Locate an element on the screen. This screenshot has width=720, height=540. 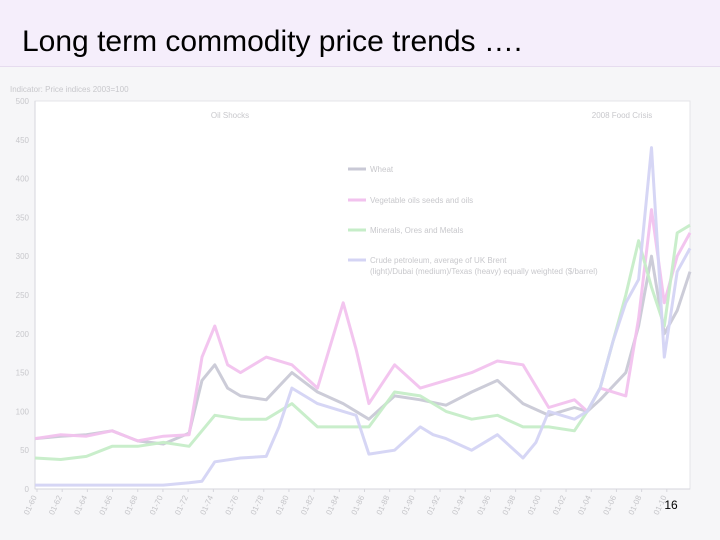
y-tick-label: 0 is located at coordinates (27, 489).